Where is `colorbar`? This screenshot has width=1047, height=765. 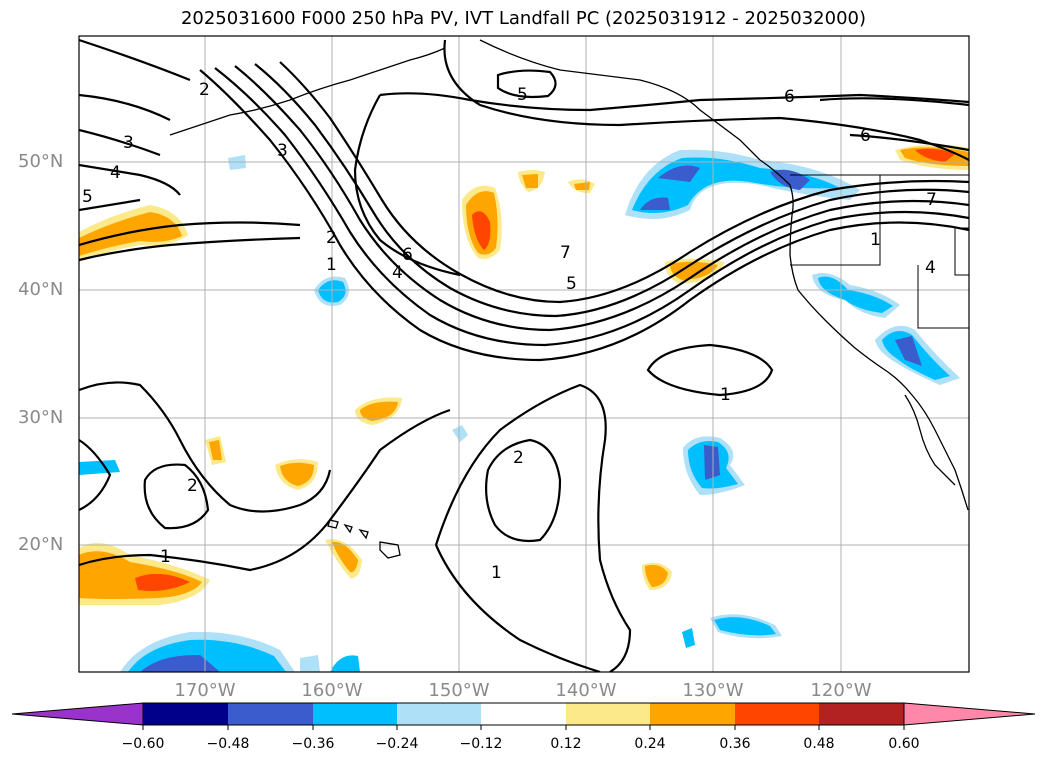 colorbar is located at coordinates (523, 716).